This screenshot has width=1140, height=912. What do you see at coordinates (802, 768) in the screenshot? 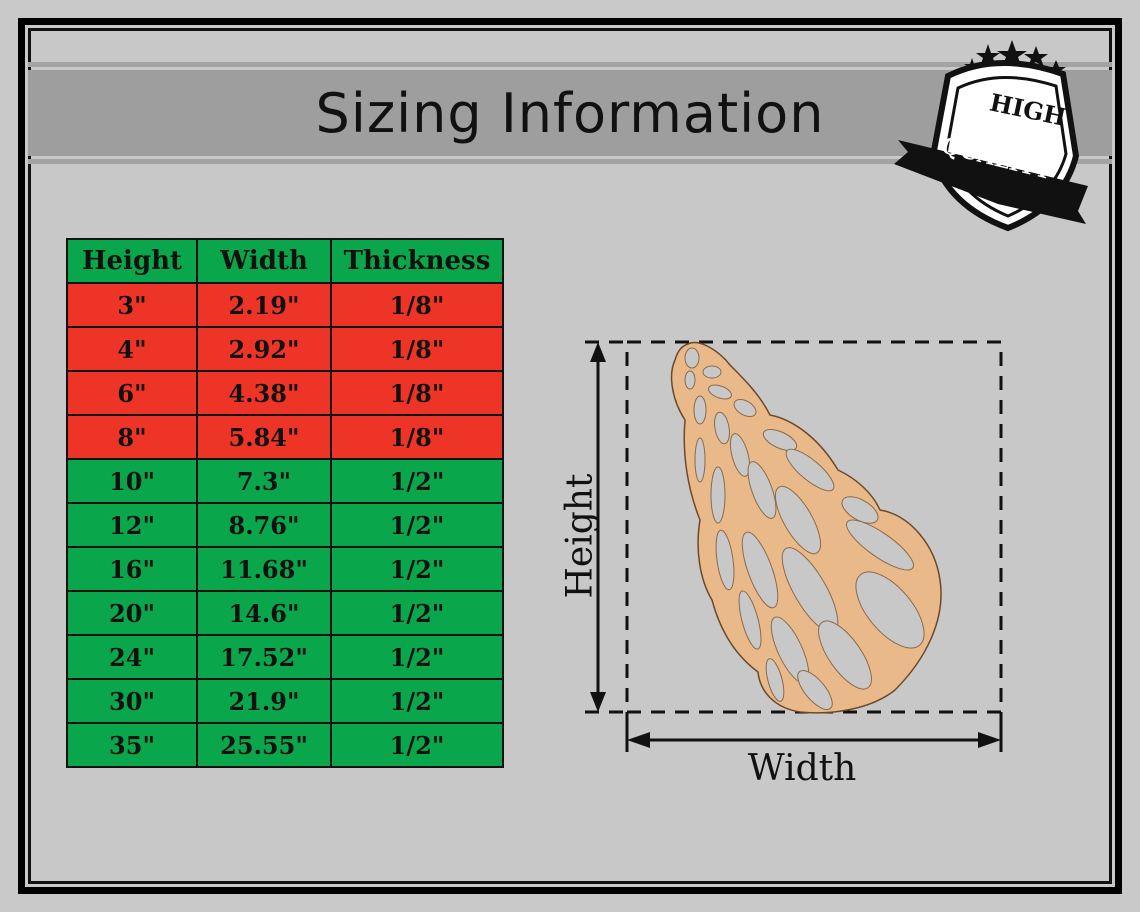
I see `width-label: Width` at bounding box center [802, 768].